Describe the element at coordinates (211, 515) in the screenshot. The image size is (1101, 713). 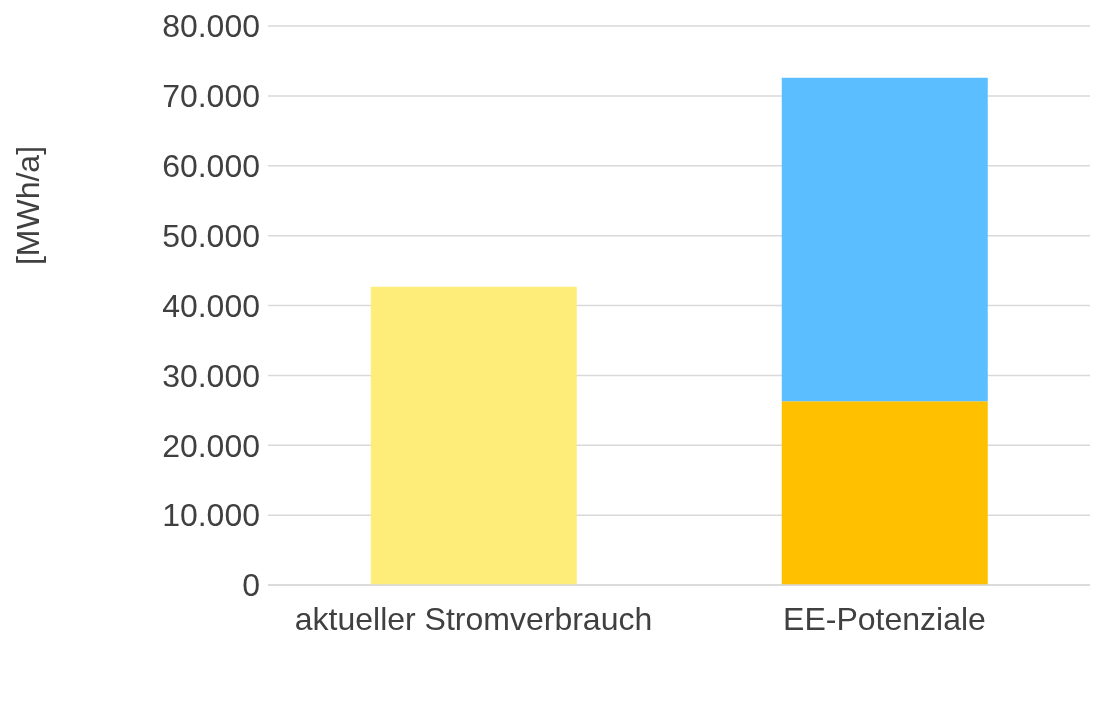
I see `y-tick-label: 10.000` at that location.